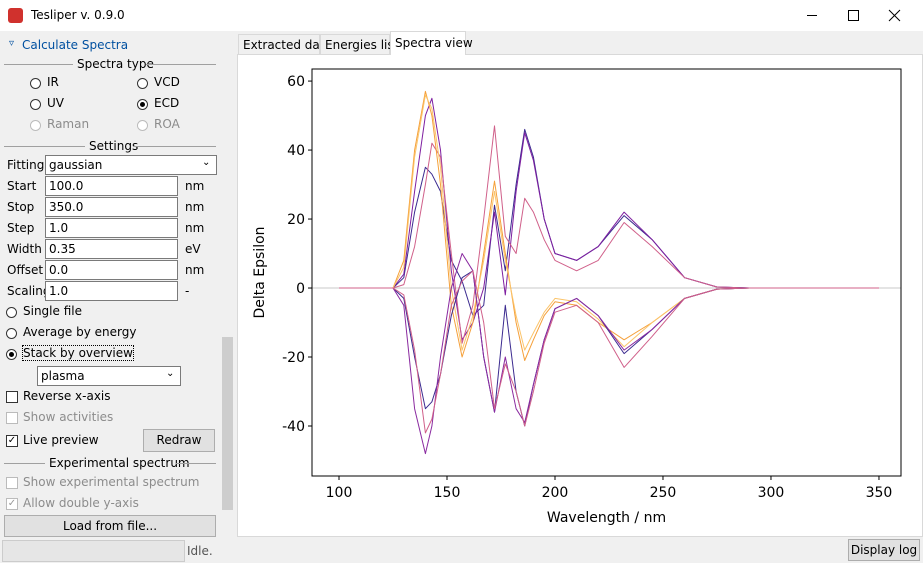  I want to click on x-tick-label: 150, so click(447, 493).